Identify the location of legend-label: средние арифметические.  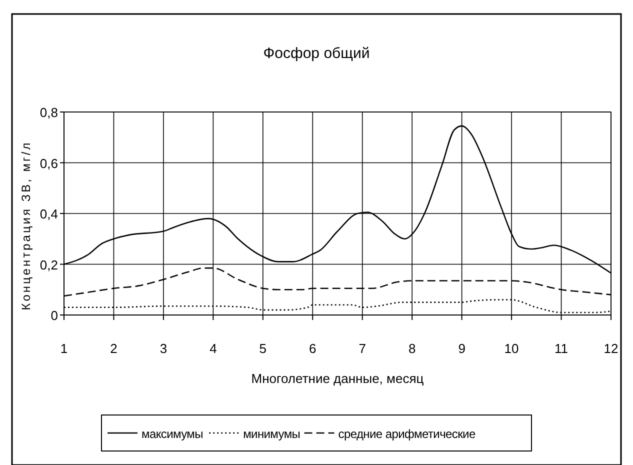
(407, 434).